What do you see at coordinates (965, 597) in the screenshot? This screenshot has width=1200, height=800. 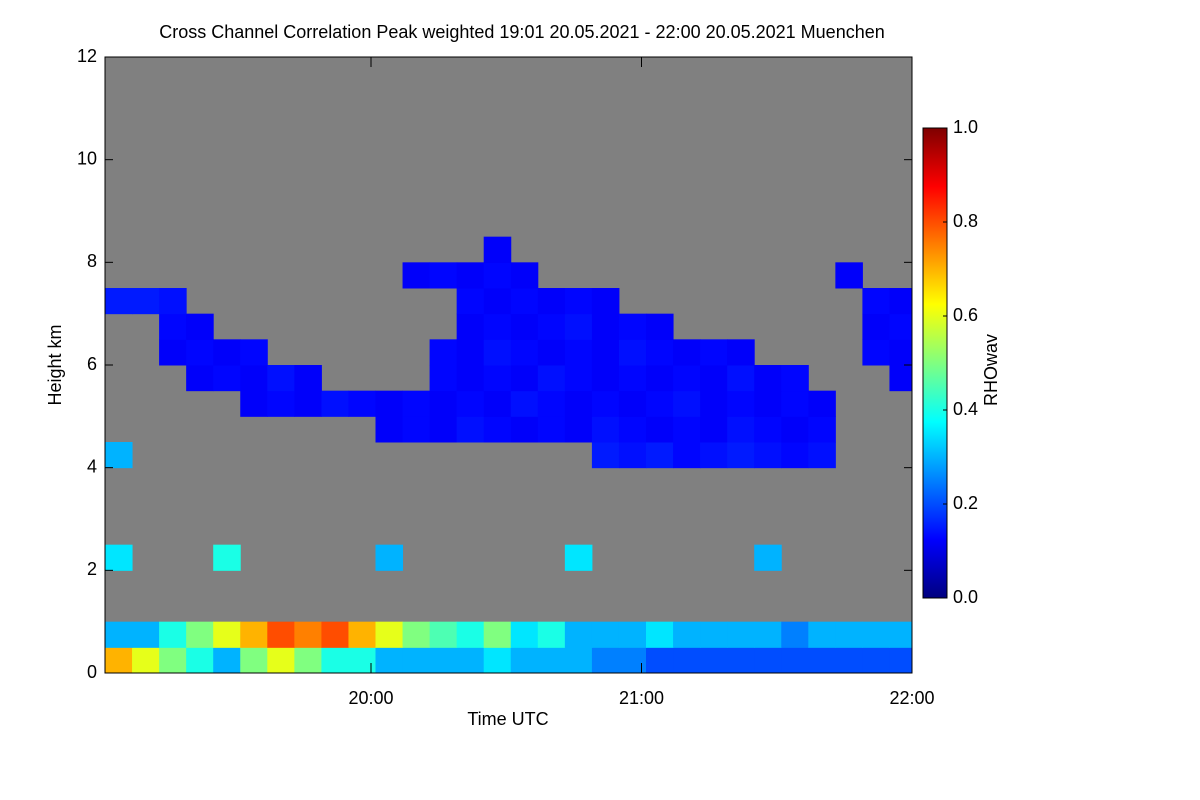 I see `colorbar-tick-label: 0.0` at bounding box center [965, 597].